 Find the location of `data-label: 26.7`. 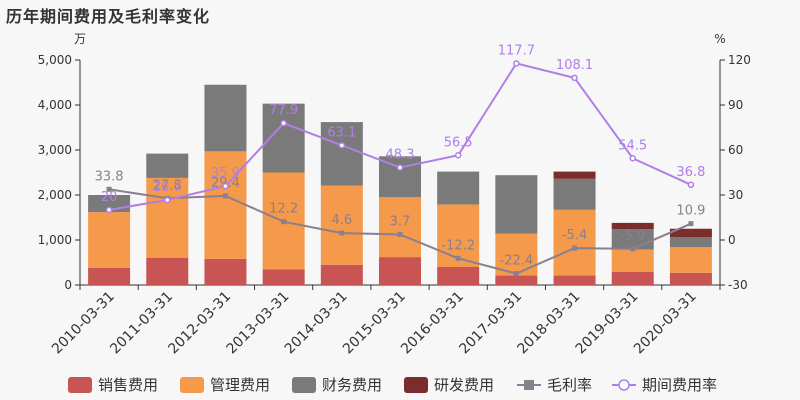

data-label: 26.7 is located at coordinates (167, 187).